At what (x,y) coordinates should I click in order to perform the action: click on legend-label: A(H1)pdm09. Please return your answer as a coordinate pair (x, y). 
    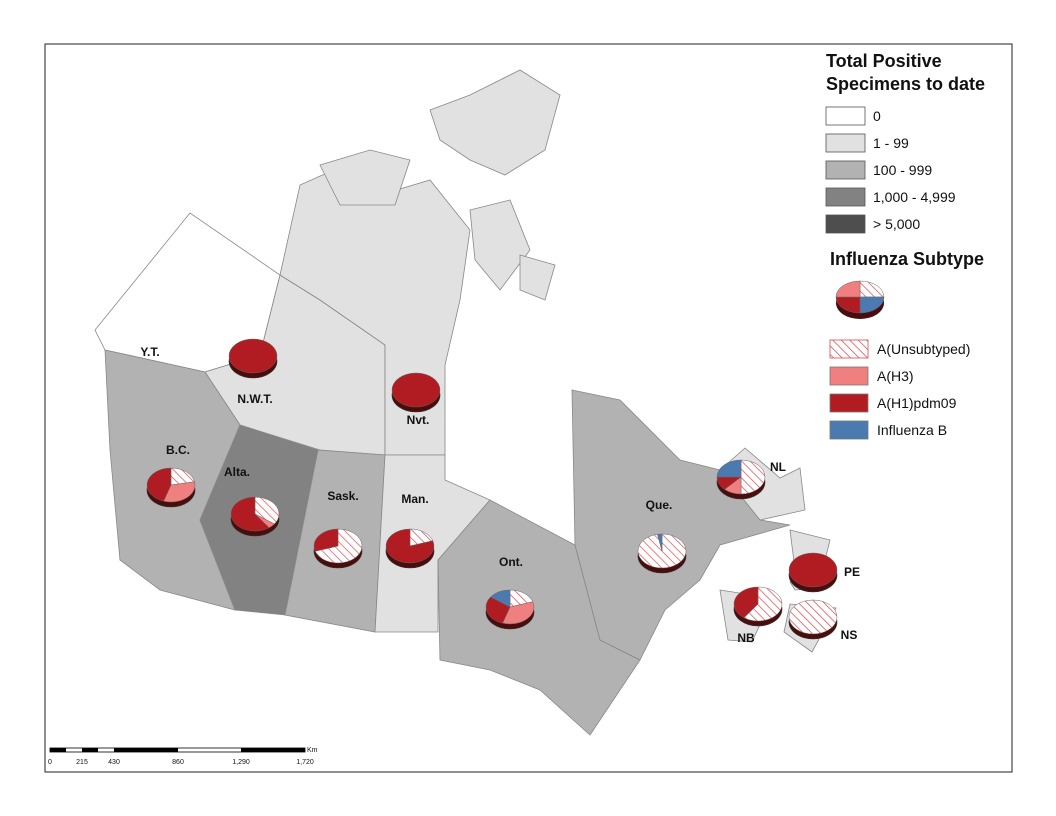
    Looking at the image, I should click on (917, 403).